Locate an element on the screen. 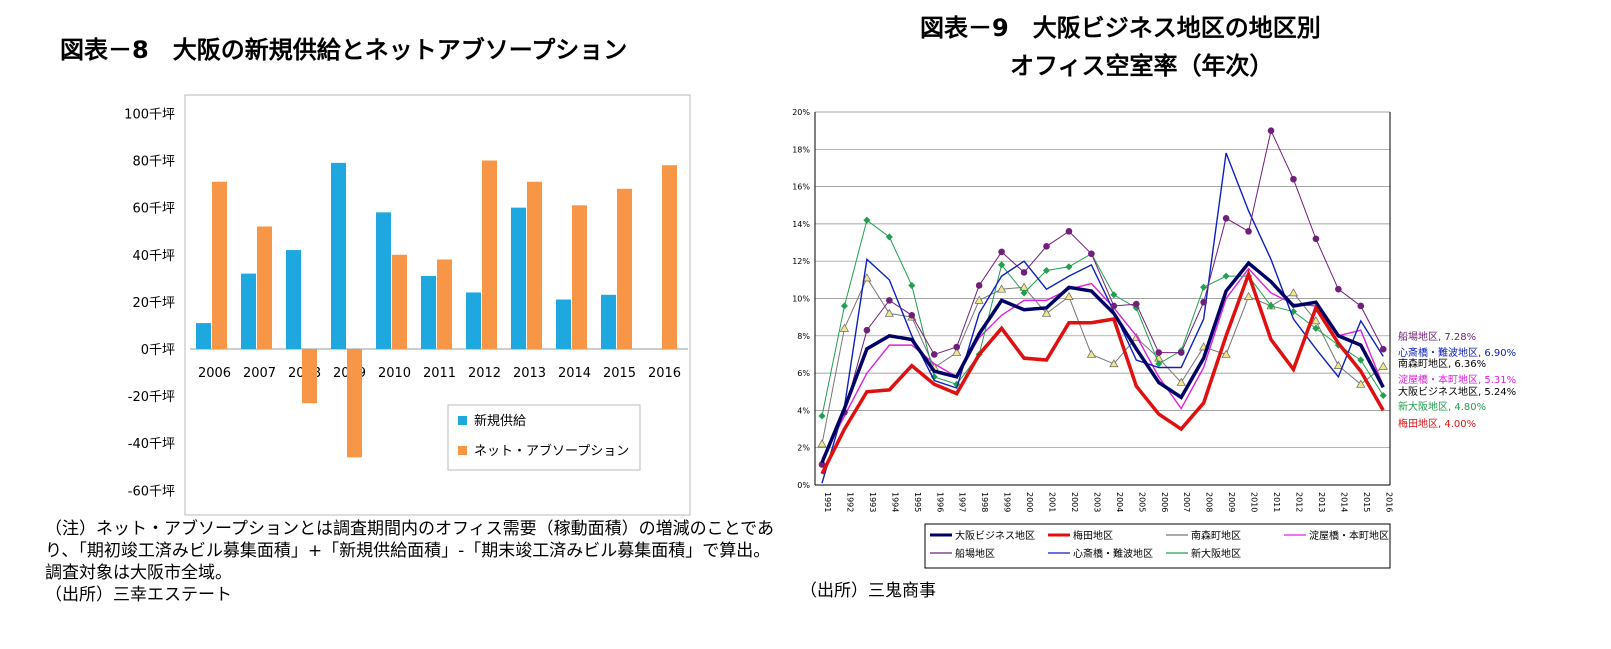 This screenshot has height=649, width=1611. legend-label: 船場地区 is located at coordinates (975, 553).